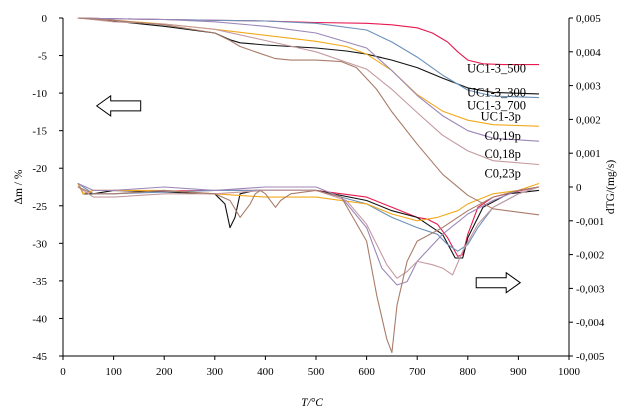 Image resolution: width=624 pixels, height=409 pixels. Describe the element at coordinates (590, 323) in the screenshot. I see `y-right-tick-label: -0,004` at that location.